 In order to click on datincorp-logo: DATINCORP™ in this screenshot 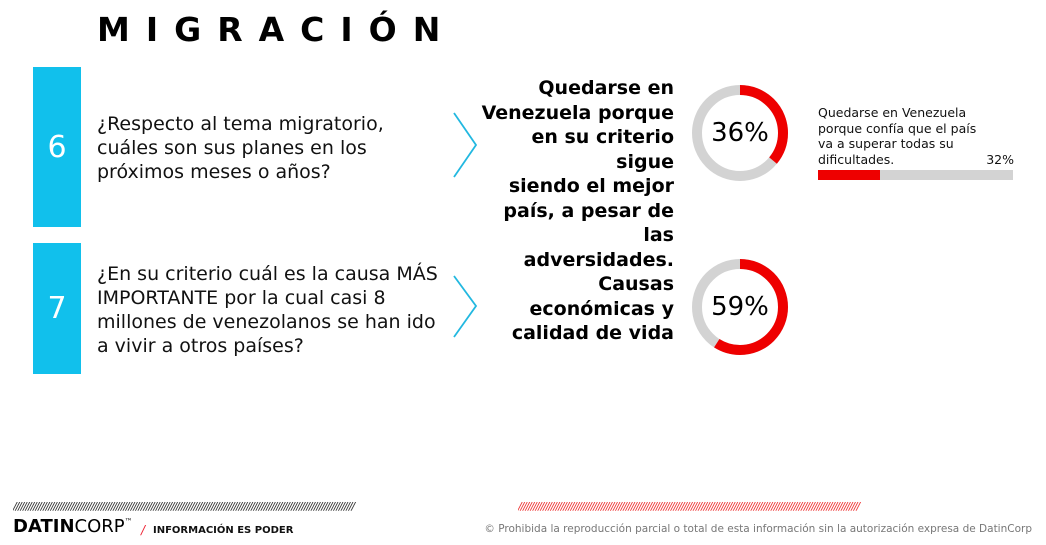, I will do `click(73, 526)`.